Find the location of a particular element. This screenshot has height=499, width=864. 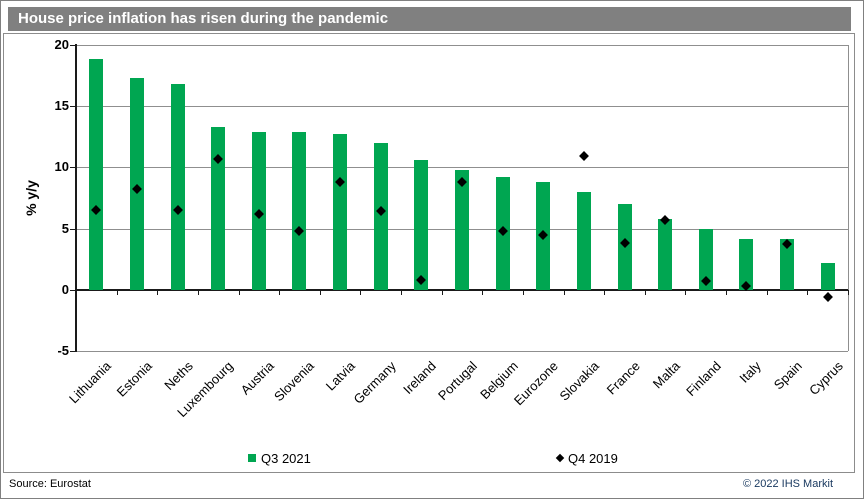

legend-item-q3-2021: Q3 2021 is located at coordinates (279, 458).